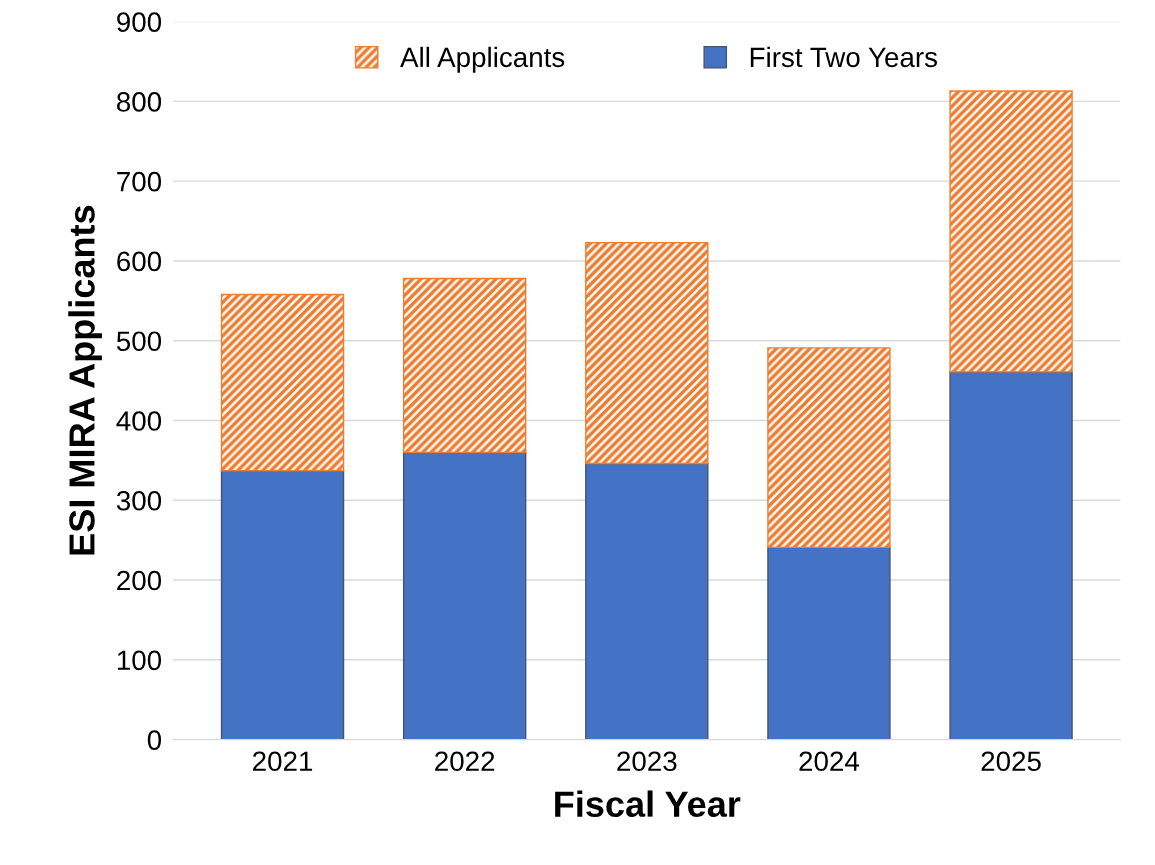 Image resolution: width=1155 pixels, height=865 pixels. What do you see at coordinates (844, 57) in the screenshot?
I see `legend-label: First Two Years` at bounding box center [844, 57].